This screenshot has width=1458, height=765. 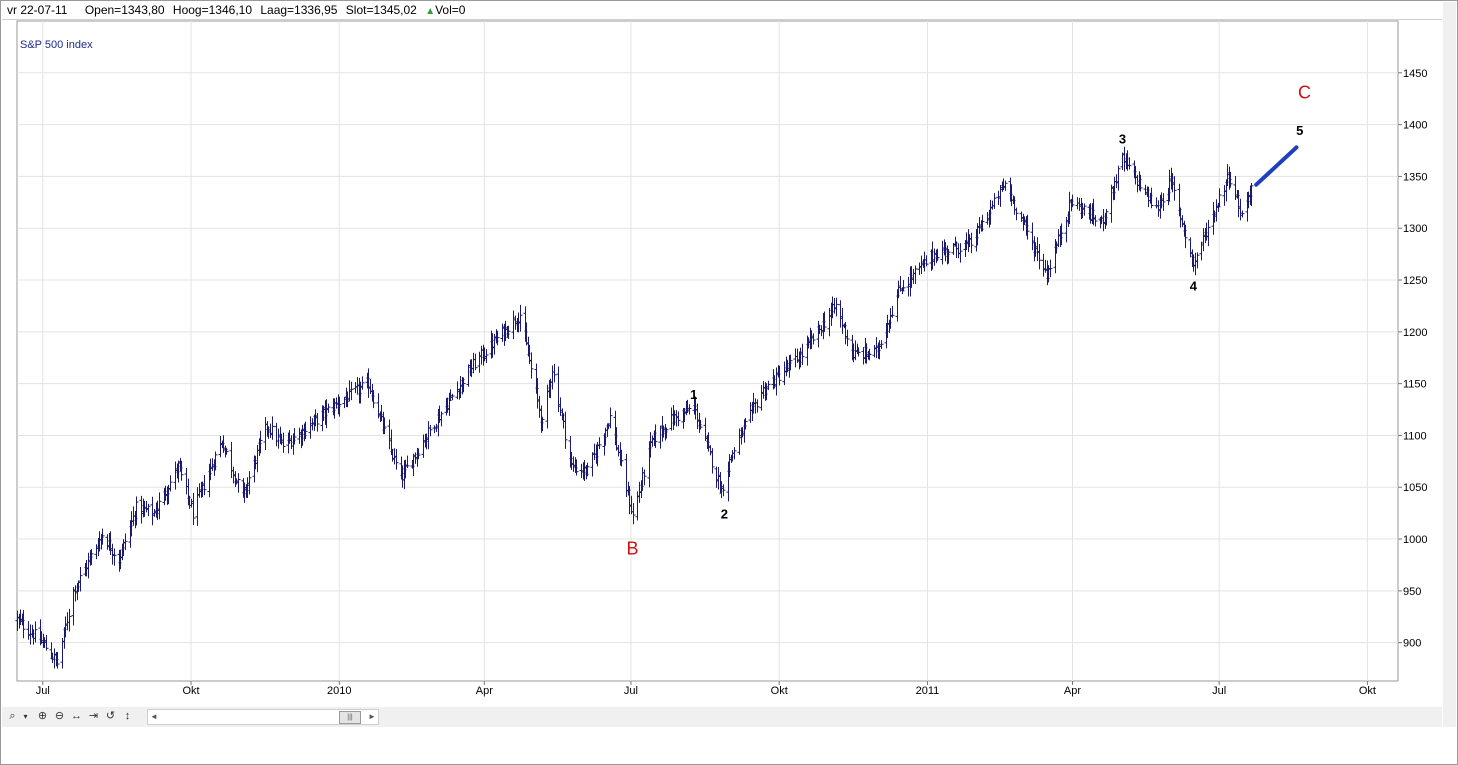 What do you see at coordinates (693, 394) in the screenshot?
I see `wave-label-1: 1` at bounding box center [693, 394].